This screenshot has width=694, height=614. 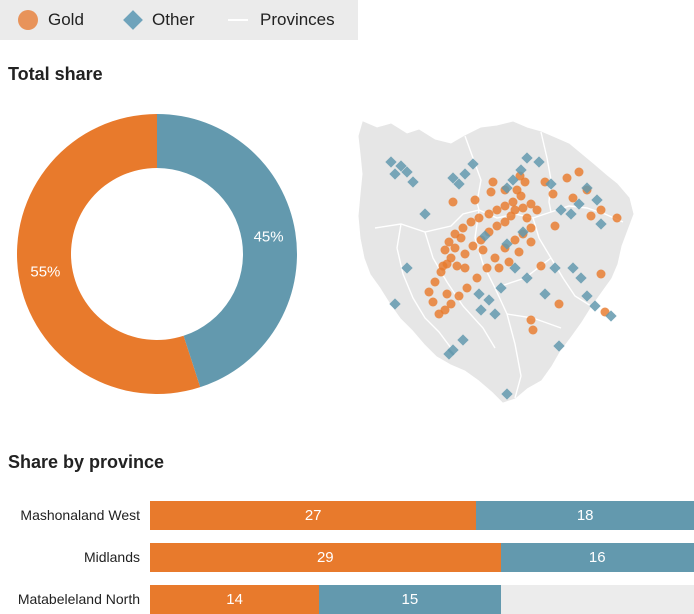 I want to click on legend-label-gold: Gold, so click(x=66, y=19).